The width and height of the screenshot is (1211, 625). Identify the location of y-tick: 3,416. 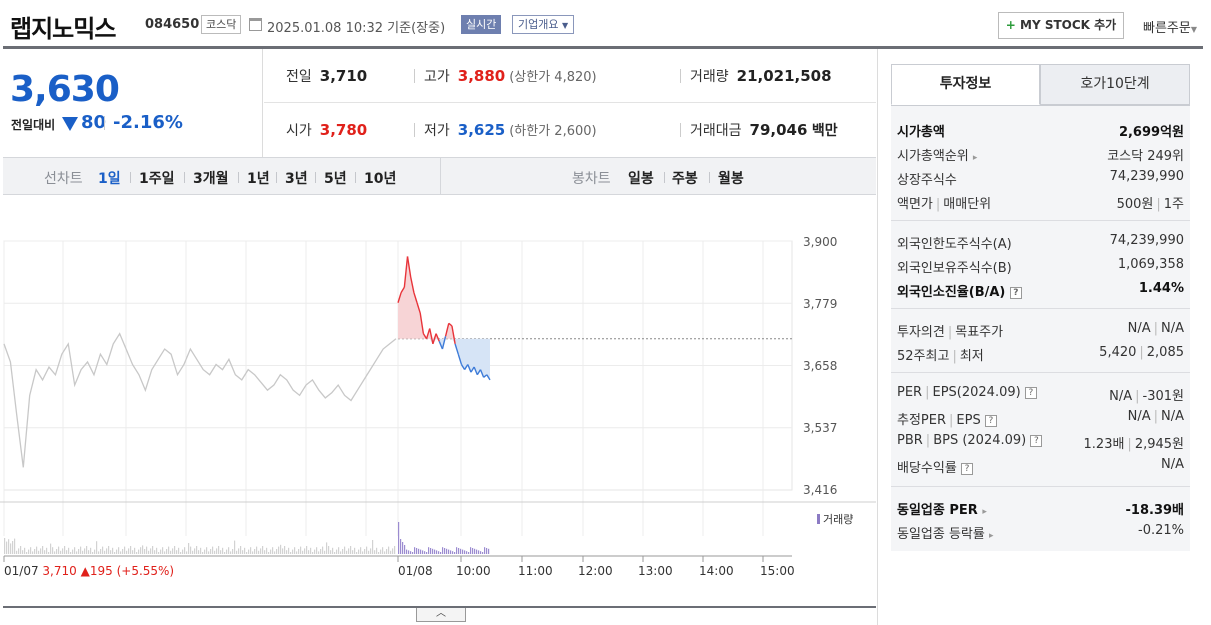
(820, 490).